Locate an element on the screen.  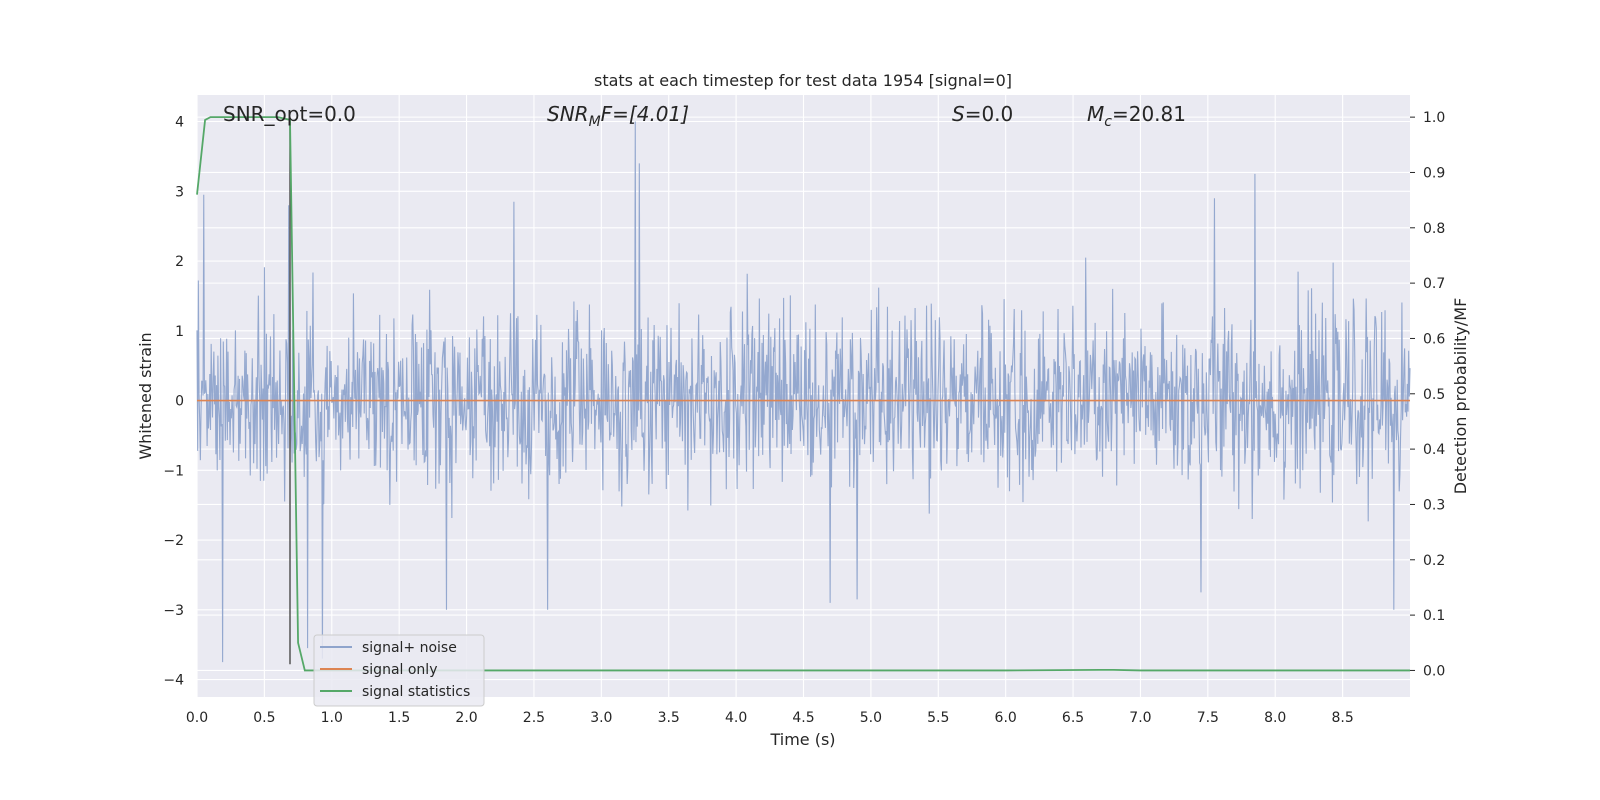
left-y-tick-label: 4 is located at coordinates (179, 123).